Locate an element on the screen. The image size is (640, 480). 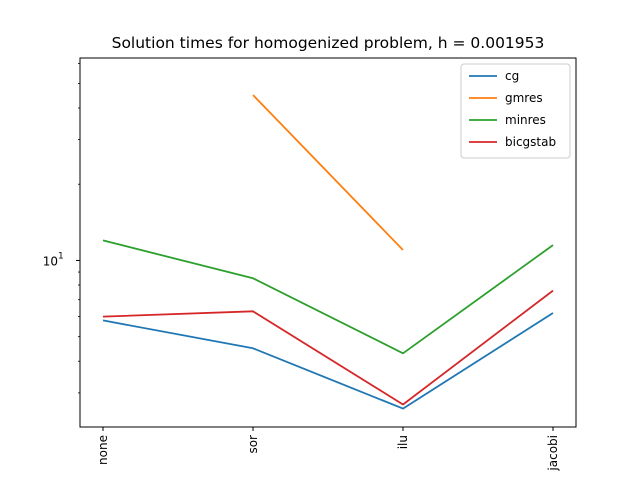
x-tick-label-jacobi: jacobi is located at coordinates (553, 453).